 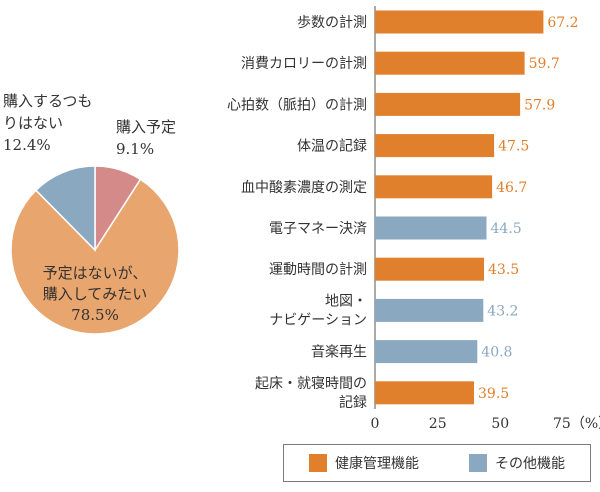 I want to click on category-label: 消費カロリーの計測, so click(x=304, y=64).